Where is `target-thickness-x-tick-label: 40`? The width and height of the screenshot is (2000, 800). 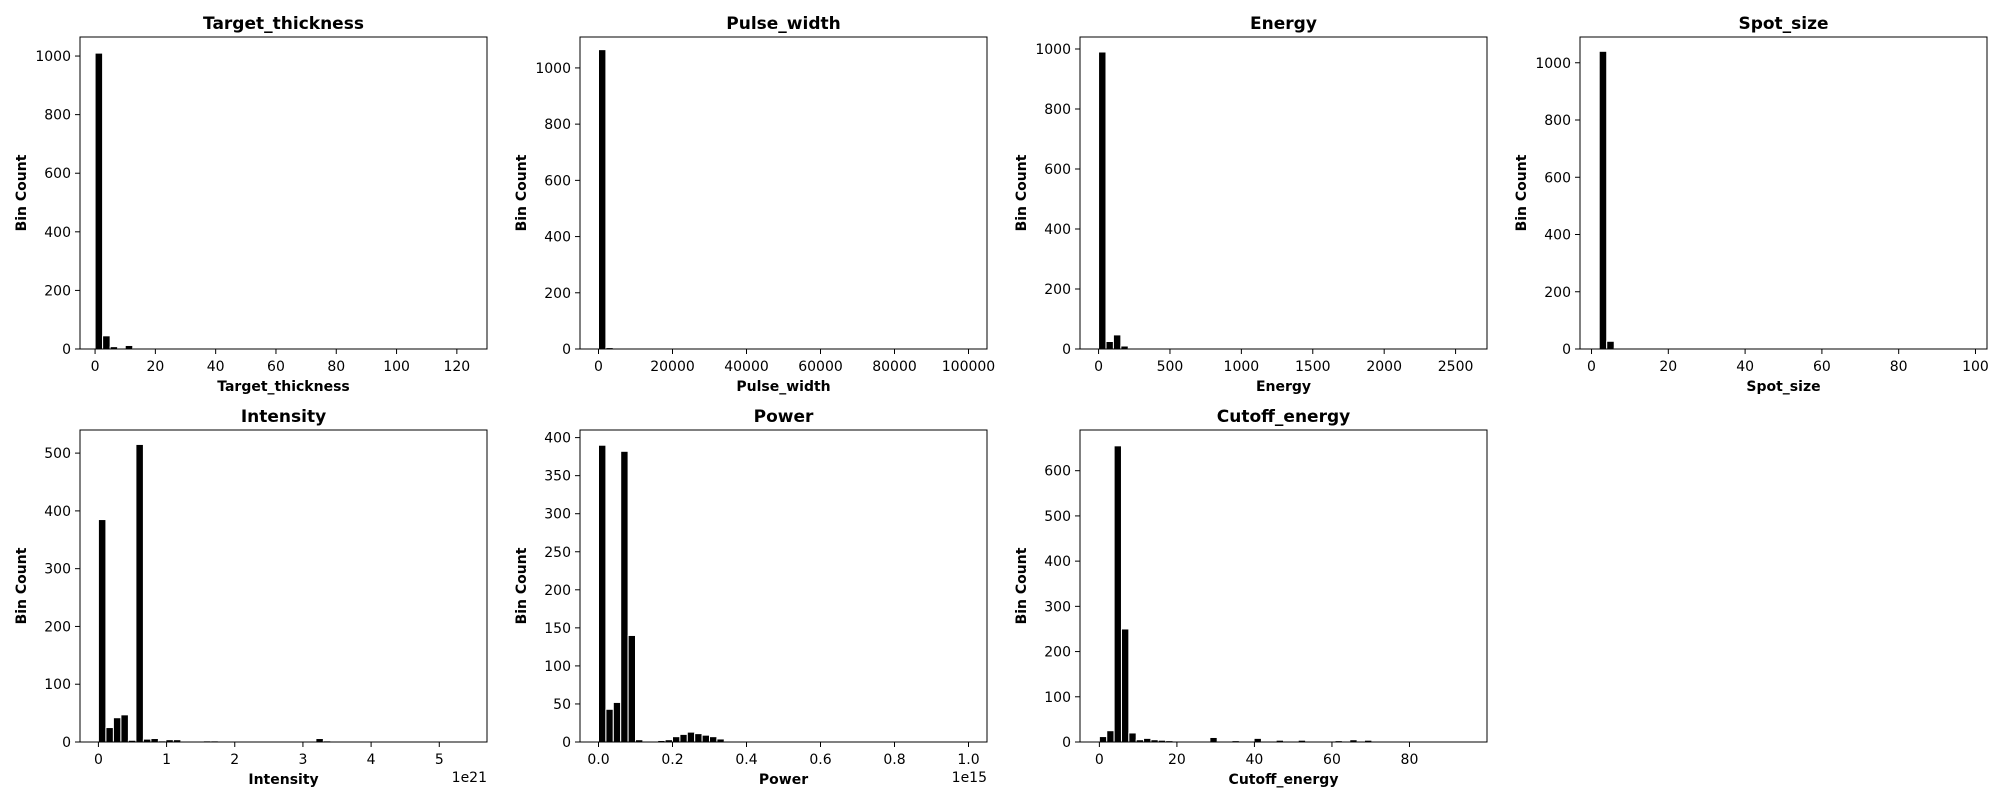
target-thickness-x-tick-label: 40 is located at coordinates (216, 367).